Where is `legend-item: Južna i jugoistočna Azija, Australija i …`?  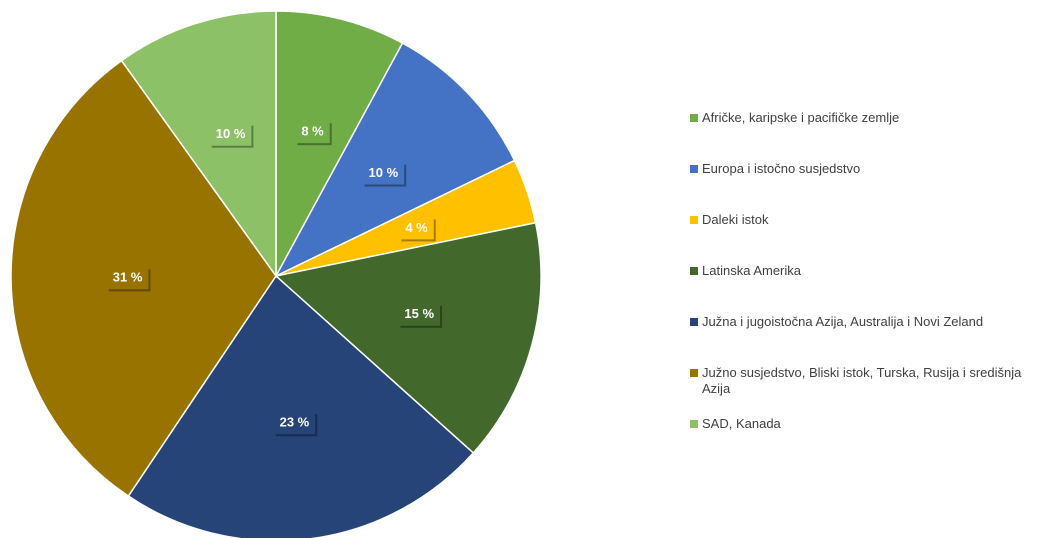 legend-item: Južna i jugoistočna Azija, Australija i … is located at coordinates (865, 339).